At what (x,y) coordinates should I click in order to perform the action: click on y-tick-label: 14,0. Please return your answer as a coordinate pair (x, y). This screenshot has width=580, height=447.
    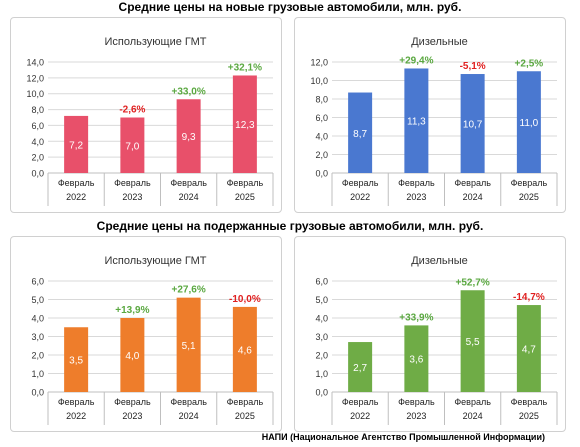
    Looking at the image, I should click on (35, 63).